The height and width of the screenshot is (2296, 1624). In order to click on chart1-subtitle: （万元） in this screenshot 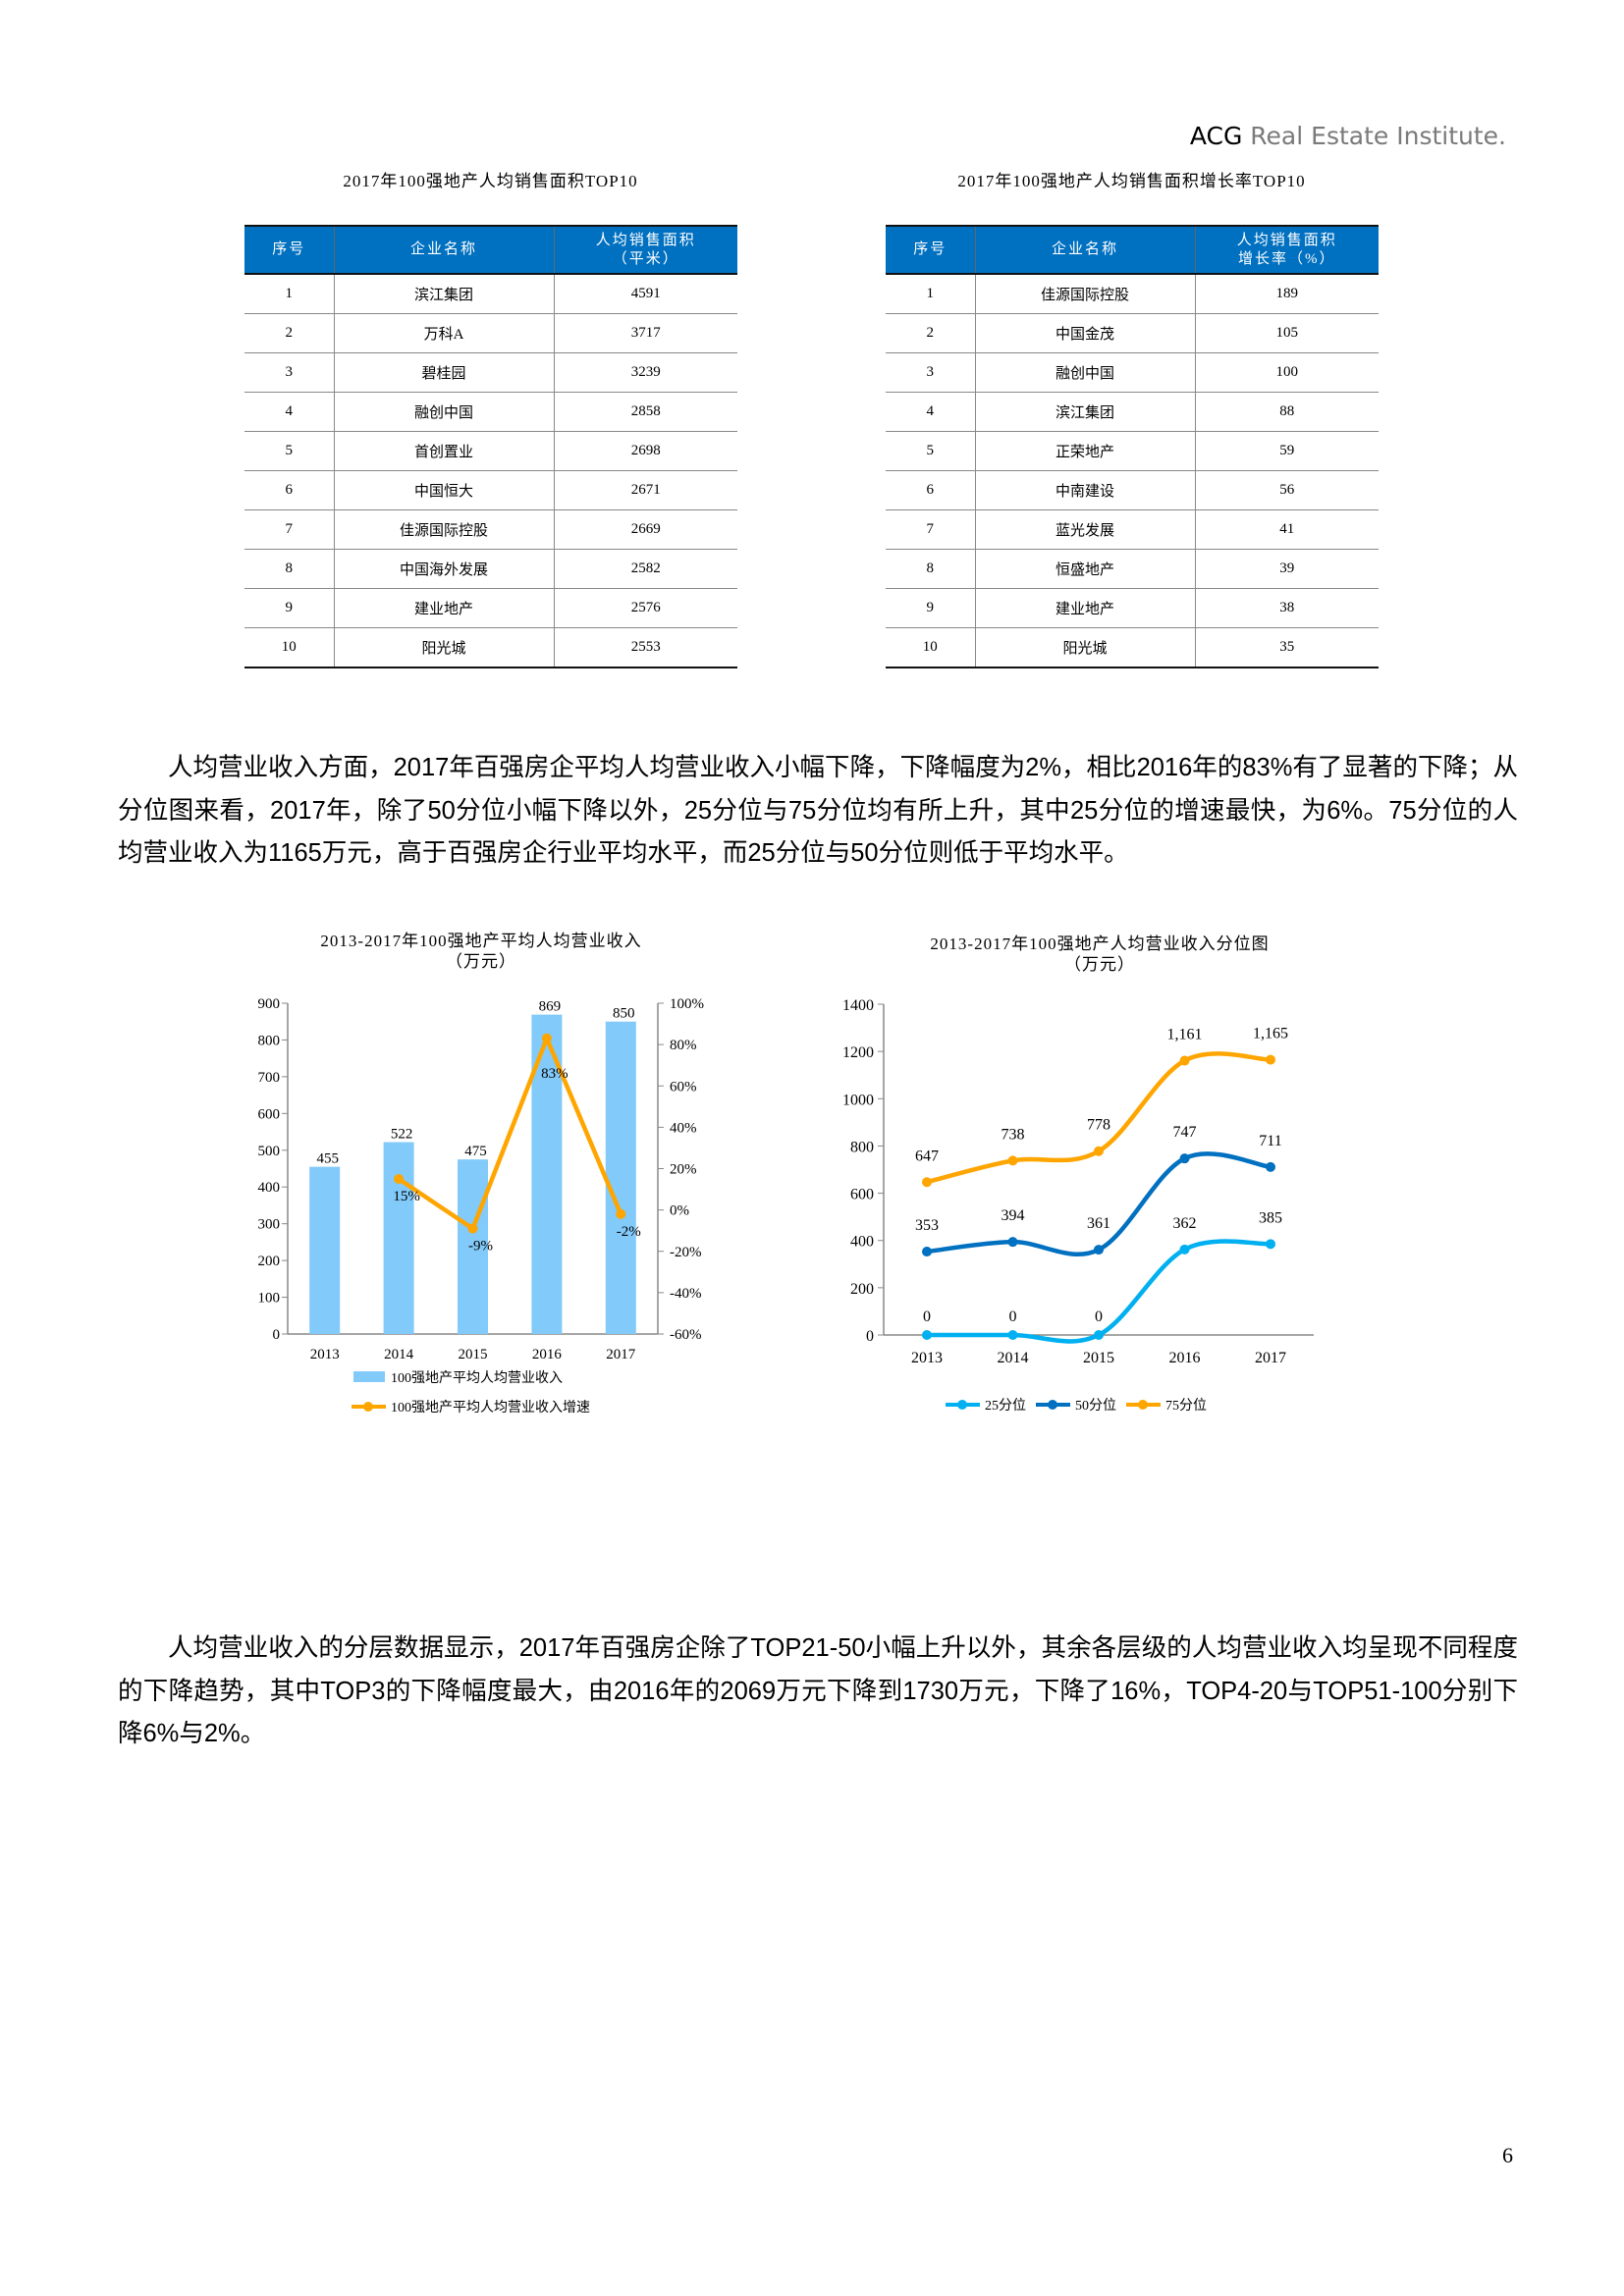, I will do `click(481, 962)`.